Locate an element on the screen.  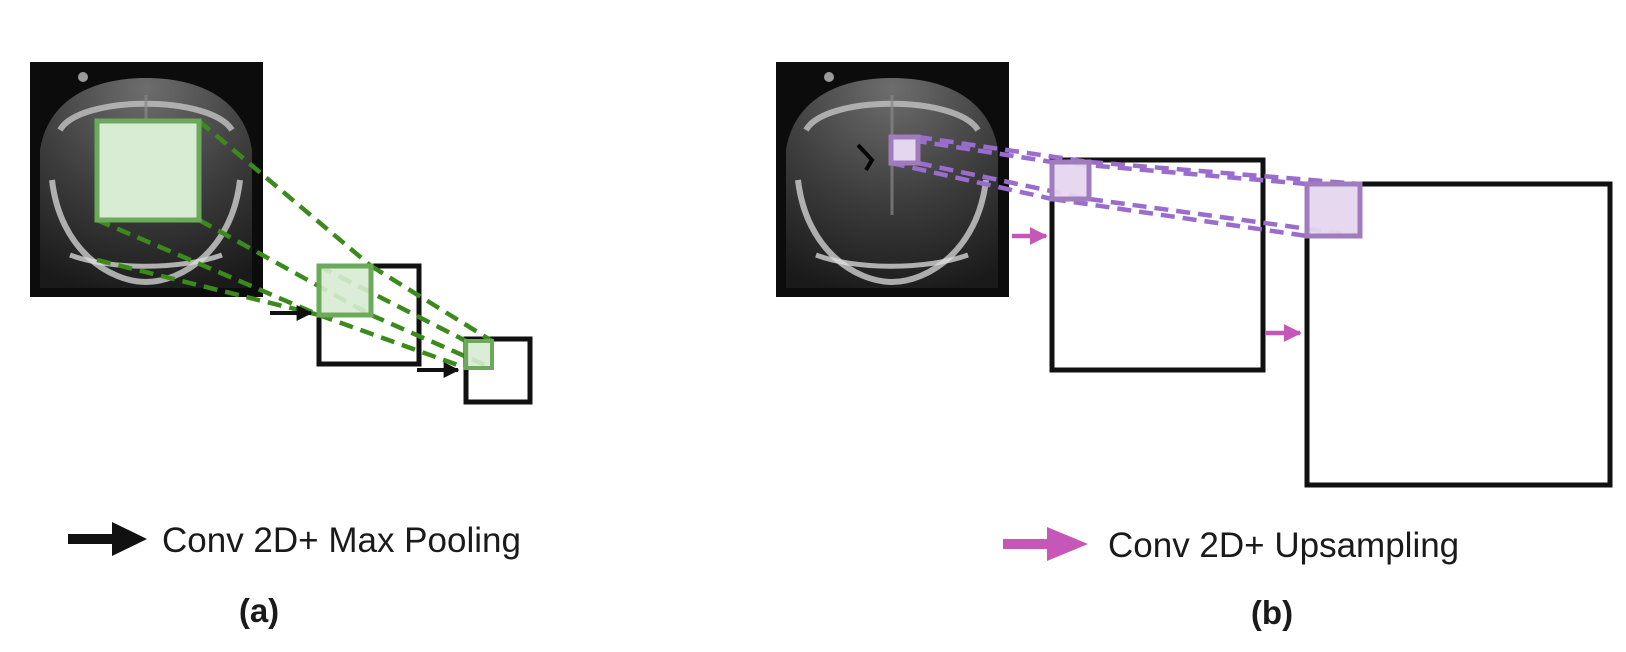
ultrasound-image-b is located at coordinates (892, 179).